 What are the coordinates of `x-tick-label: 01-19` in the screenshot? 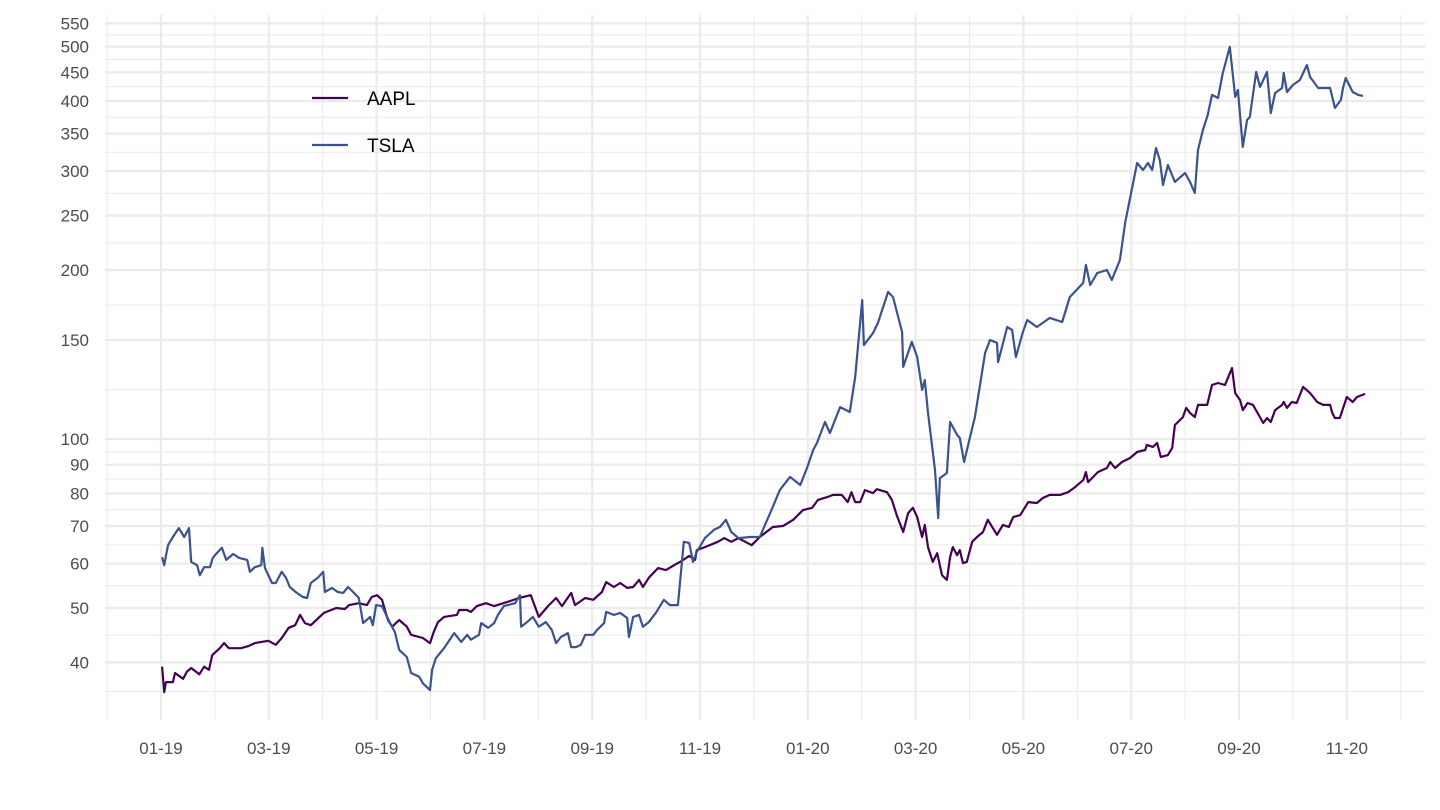 It's located at (160, 748).